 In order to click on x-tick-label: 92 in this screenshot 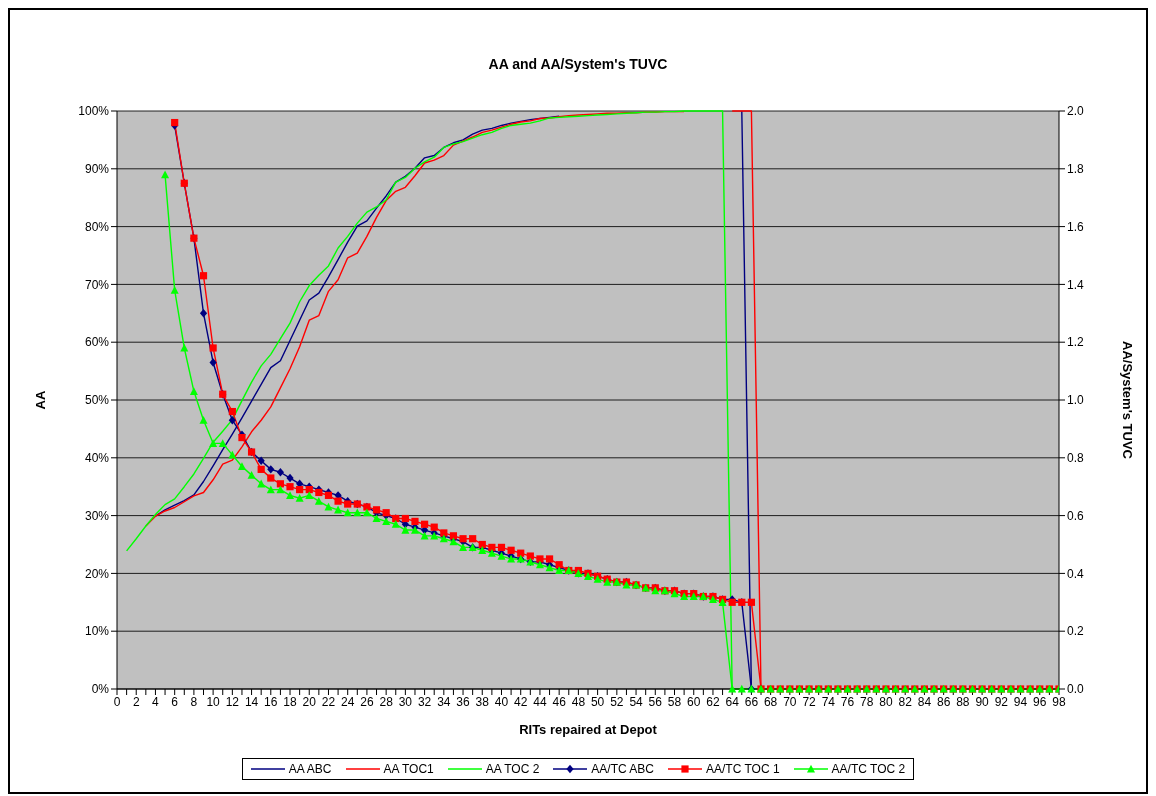, I will do `click(1001, 701)`.